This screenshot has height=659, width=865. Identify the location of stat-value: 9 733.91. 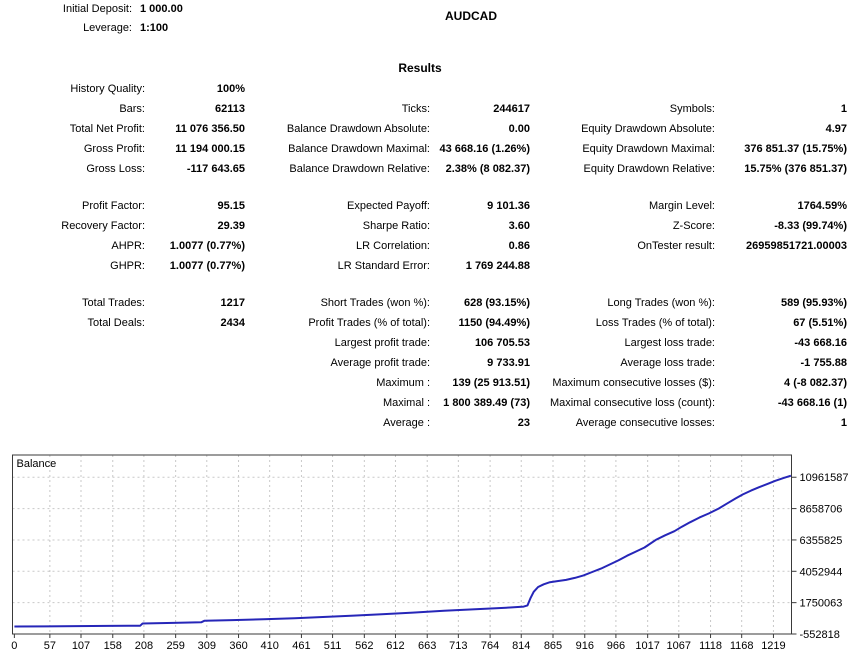
(508, 363).